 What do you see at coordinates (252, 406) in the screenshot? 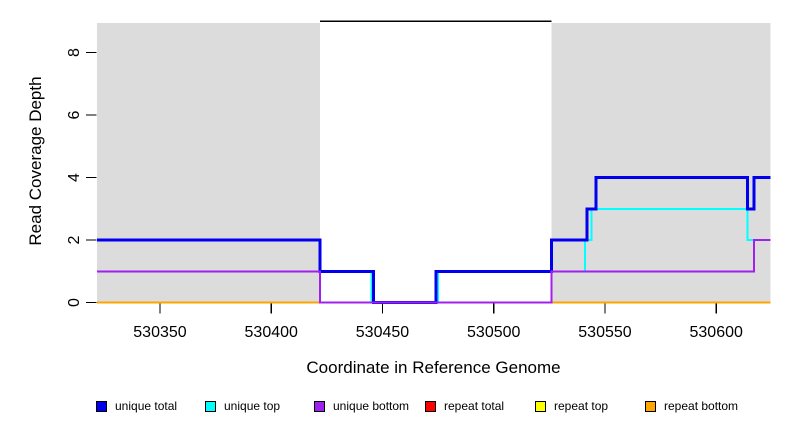
I see `legend-label: unique top` at bounding box center [252, 406].